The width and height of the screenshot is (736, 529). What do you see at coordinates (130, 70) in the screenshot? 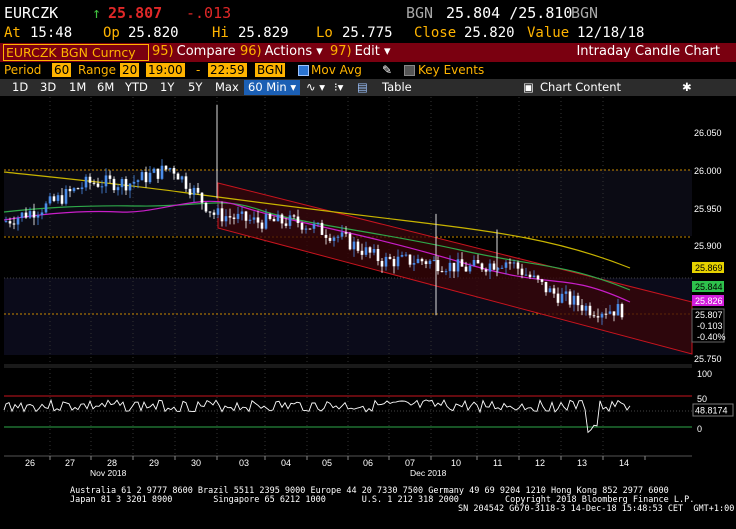
I see `range-field: 20` at bounding box center [130, 70].